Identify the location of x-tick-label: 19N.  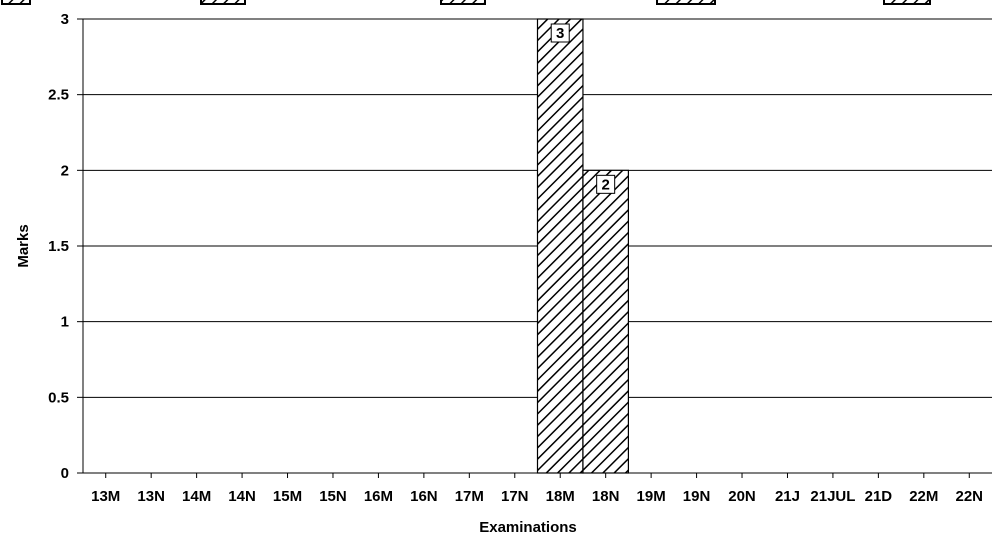
(697, 496).